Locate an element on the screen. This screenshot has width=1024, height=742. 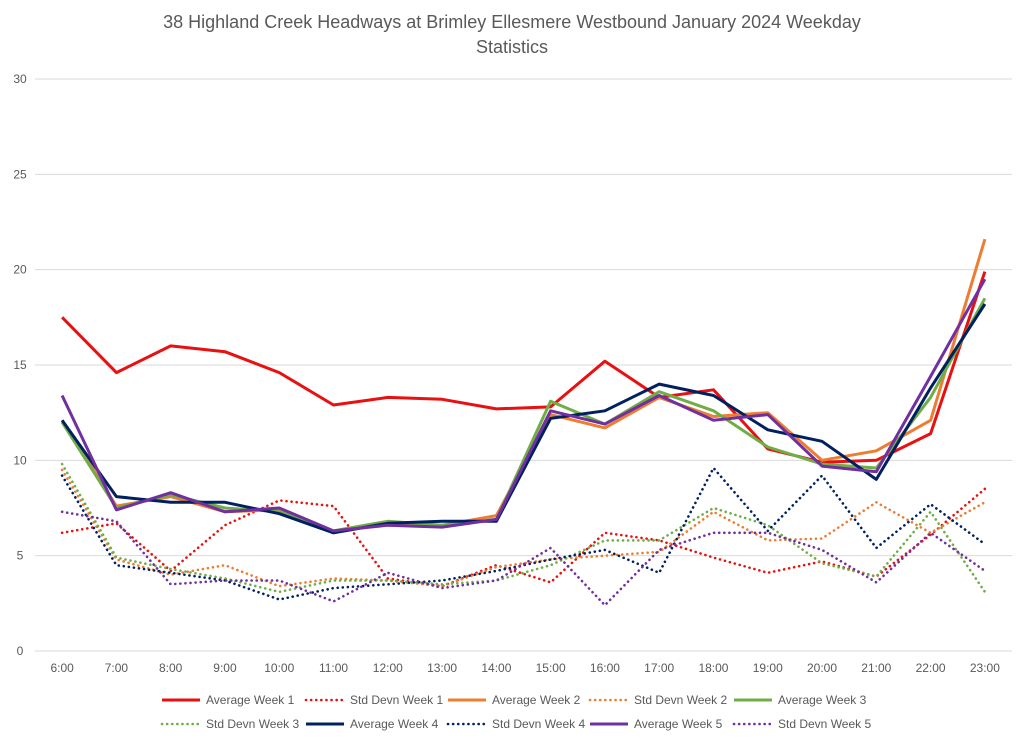
x-tick-label: 12:00 is located at coordinates (388, 668).